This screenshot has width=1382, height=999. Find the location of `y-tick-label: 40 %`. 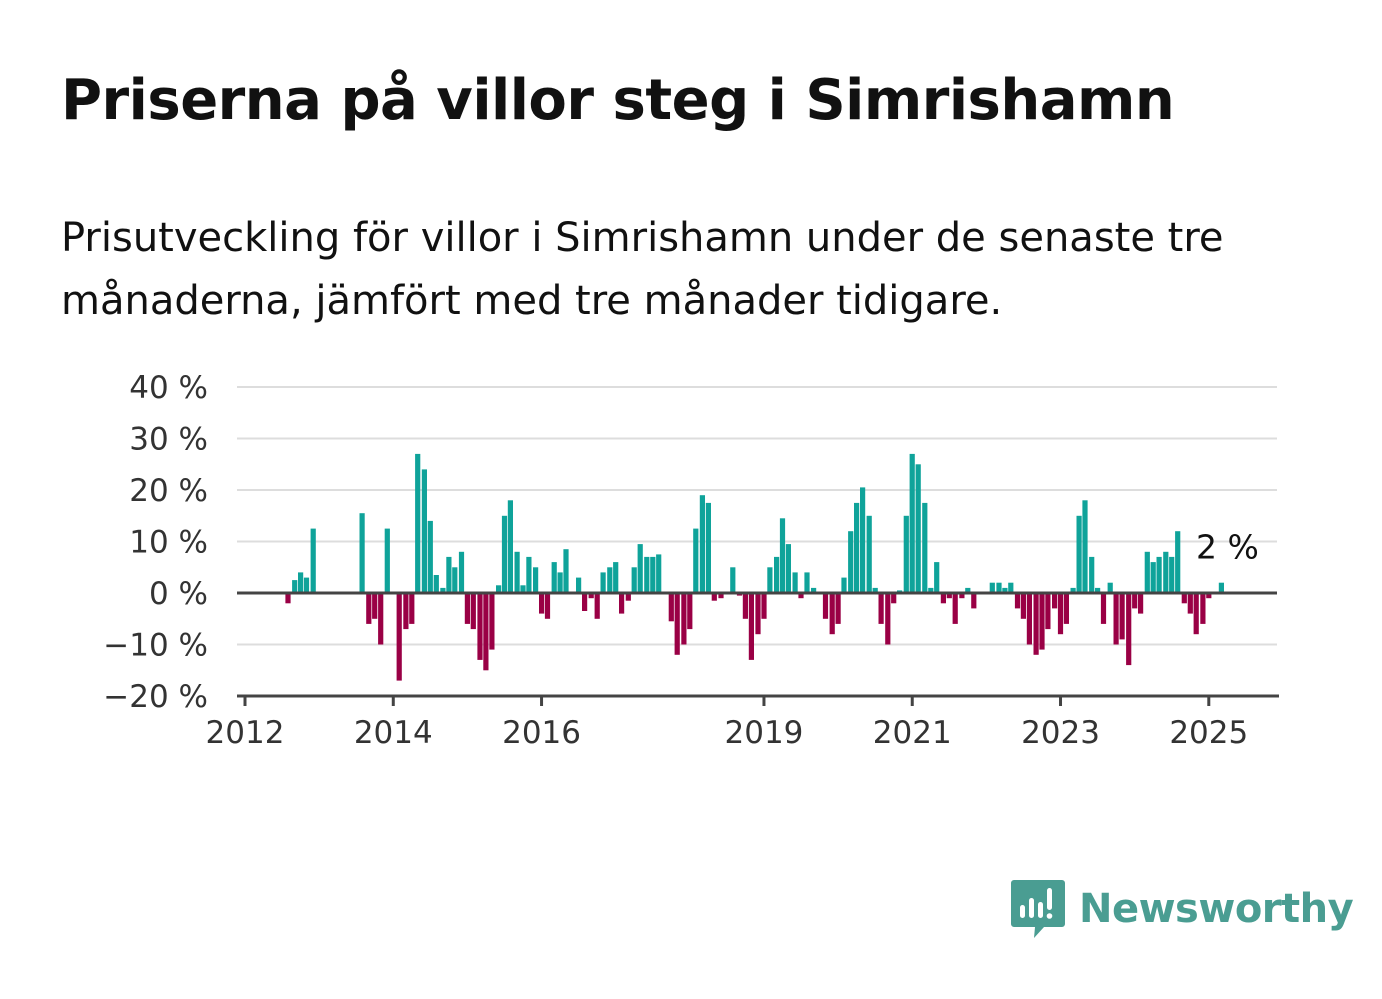

y-tick-label: 40 % is located at coordinates (168, 388).